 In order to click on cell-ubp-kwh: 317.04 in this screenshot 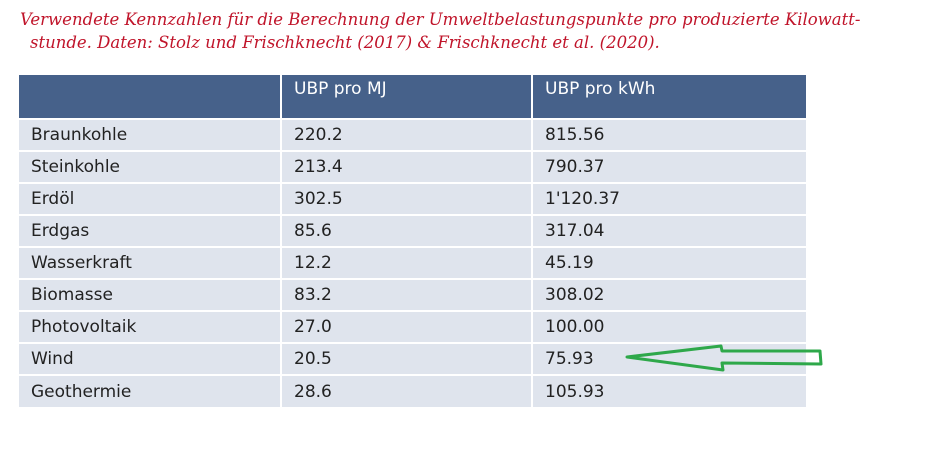, I will do `click(669, 230)`.